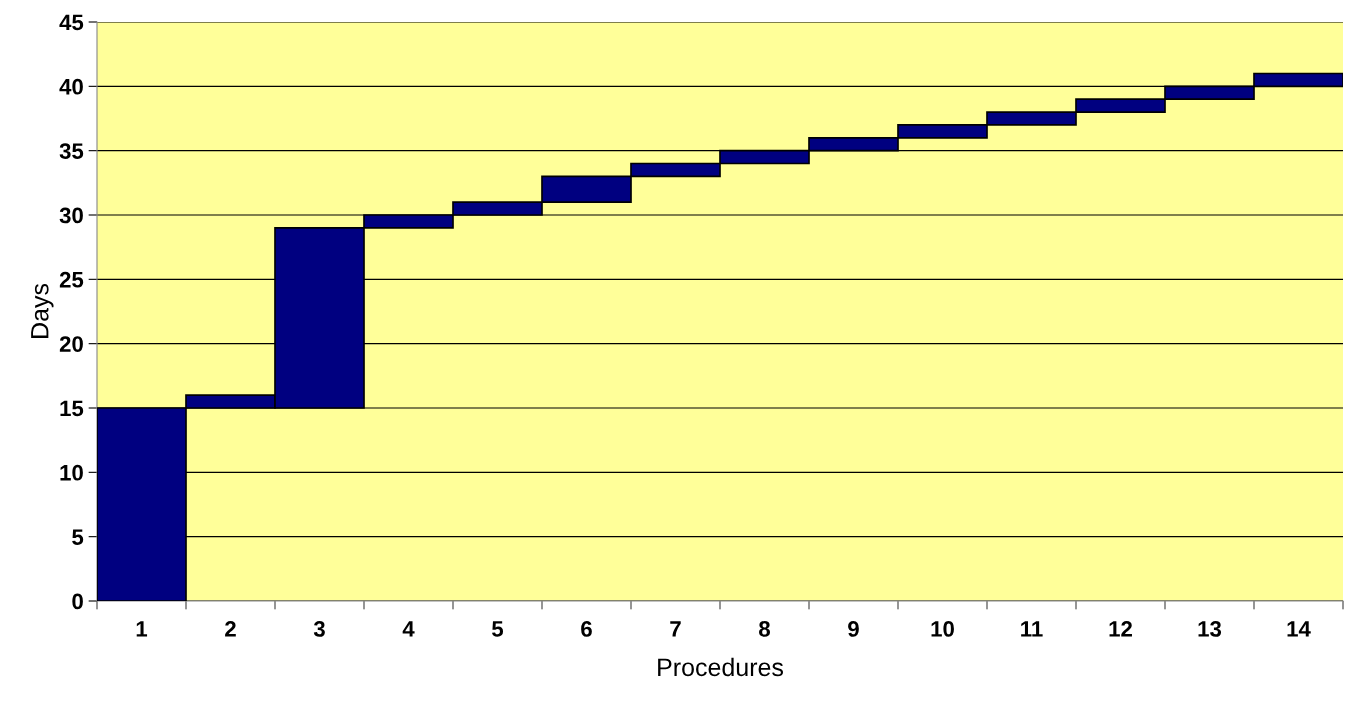 The height and width of the screenshot is (713, 1351). I want to click on y-tick-label: 5, so click(78, 537).